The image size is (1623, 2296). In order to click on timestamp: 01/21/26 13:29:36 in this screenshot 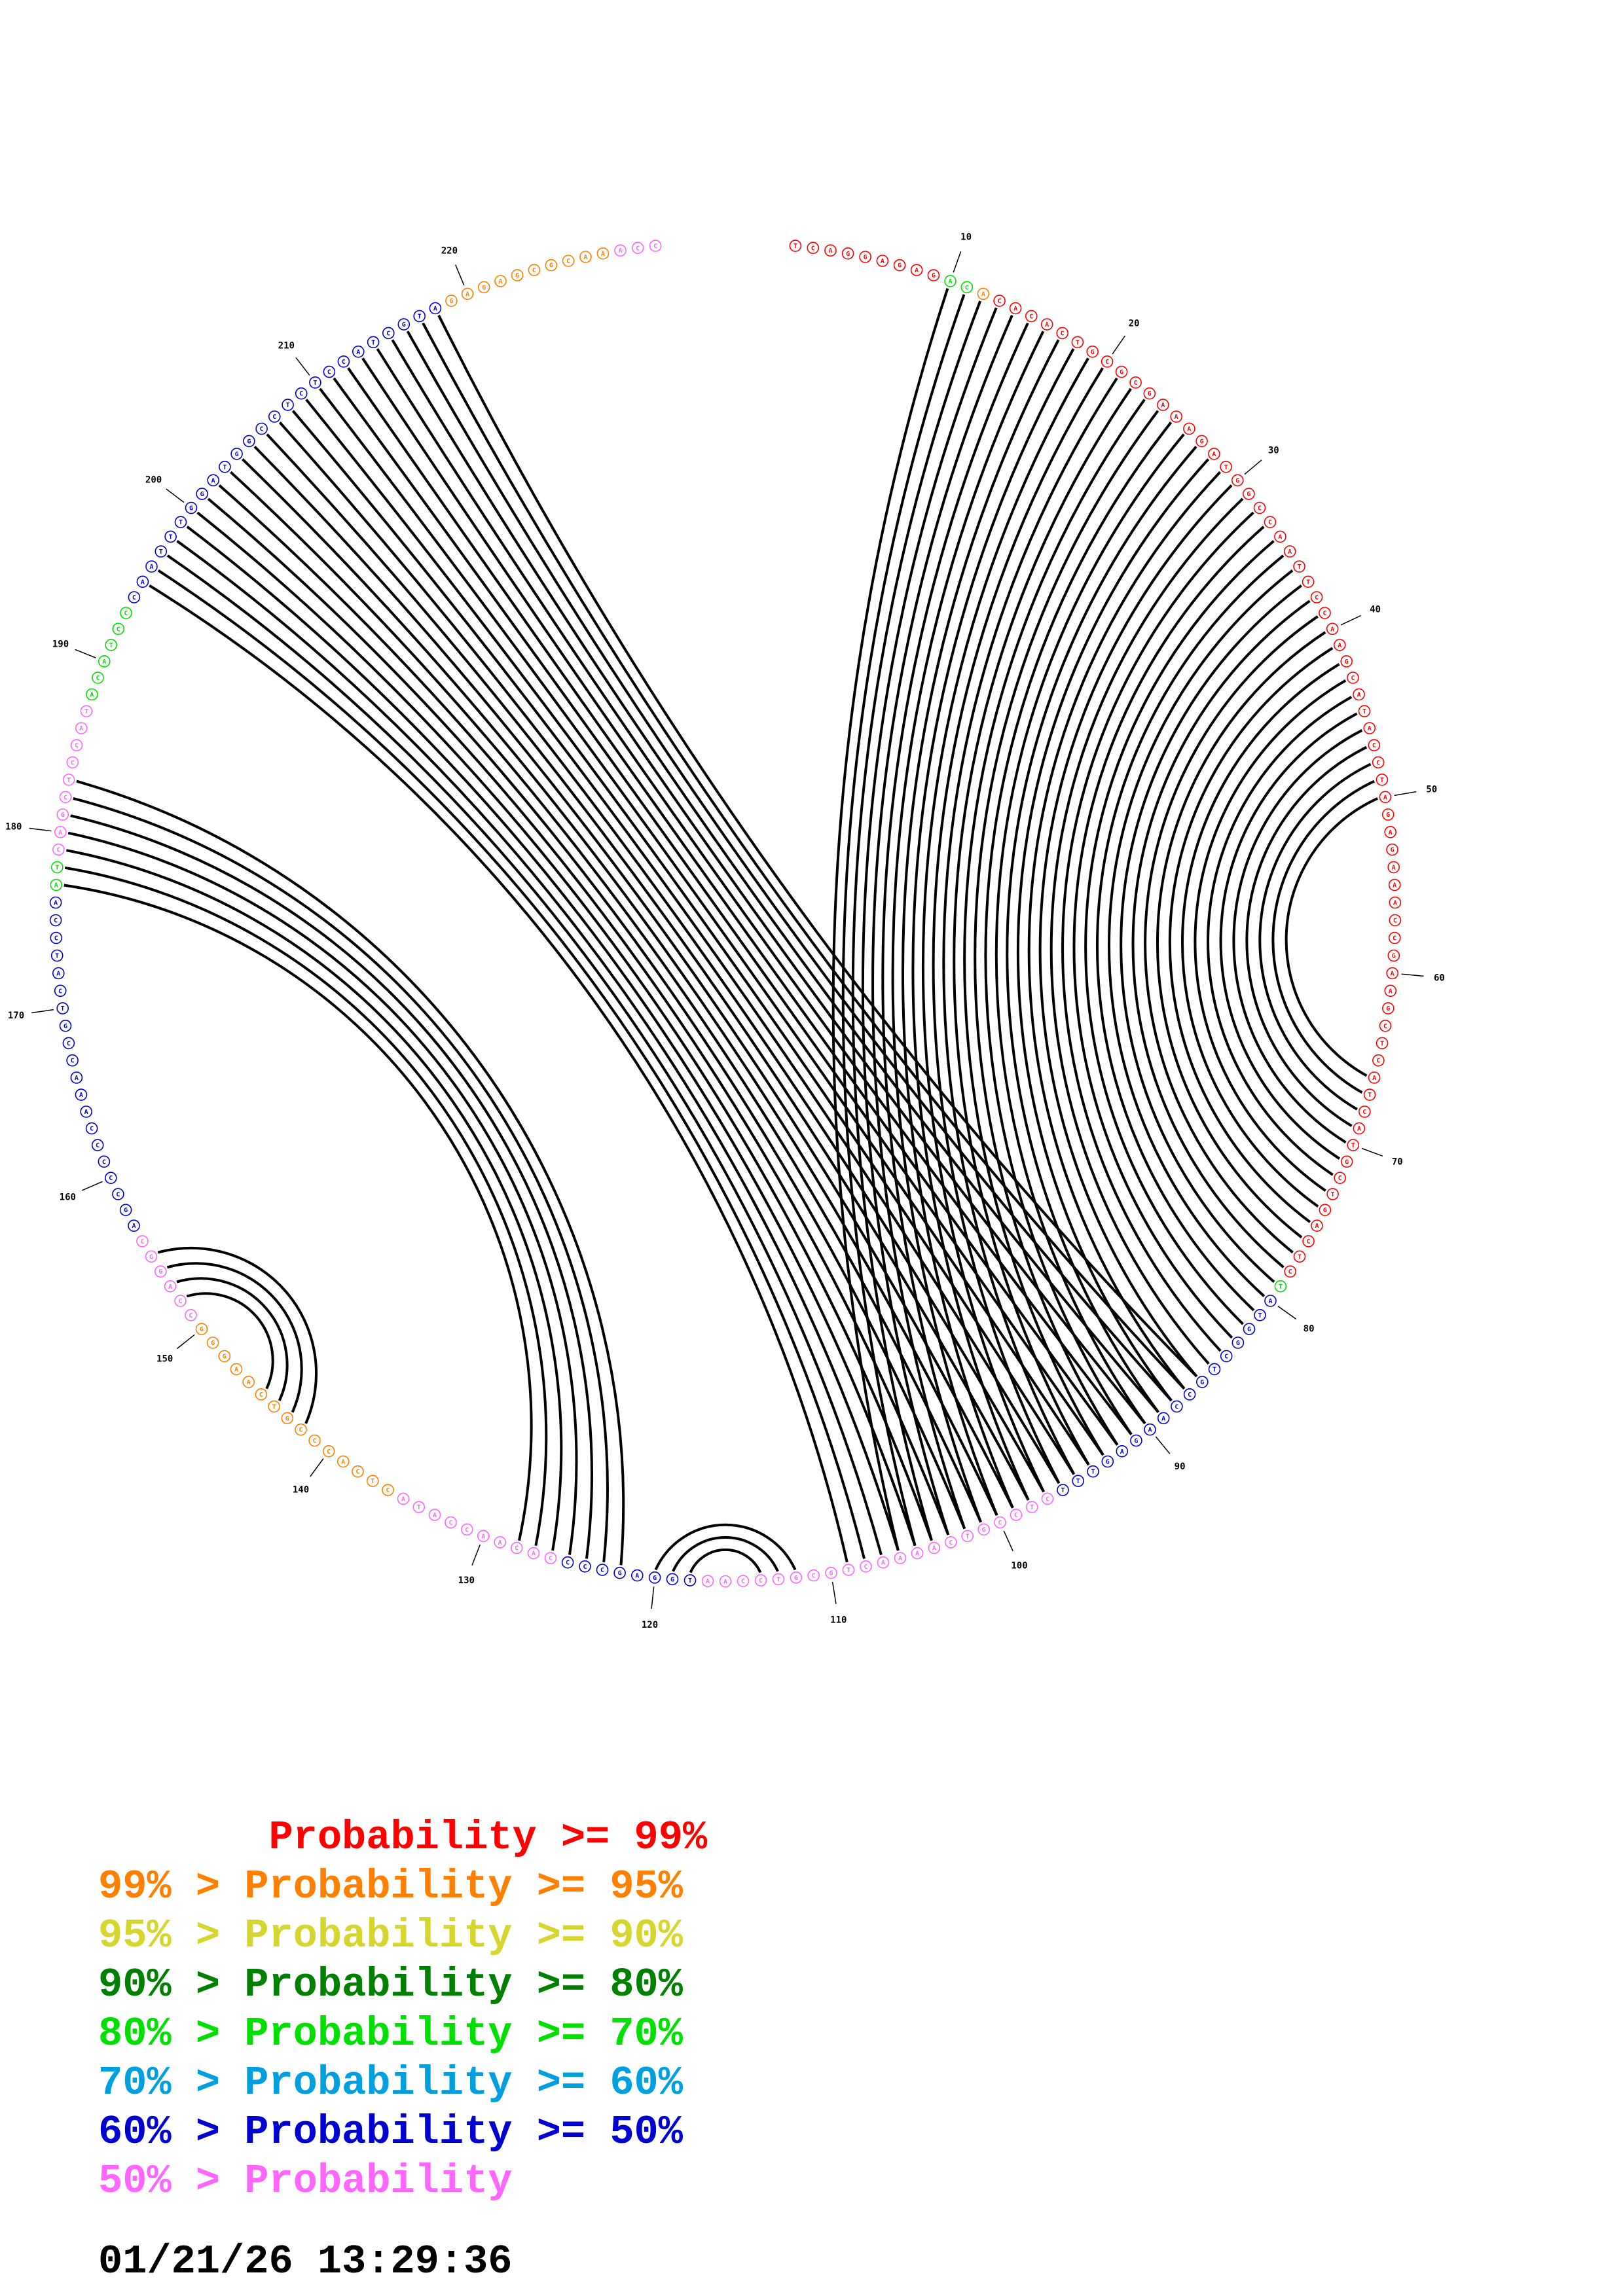, I will do `click(305, 2261)`.